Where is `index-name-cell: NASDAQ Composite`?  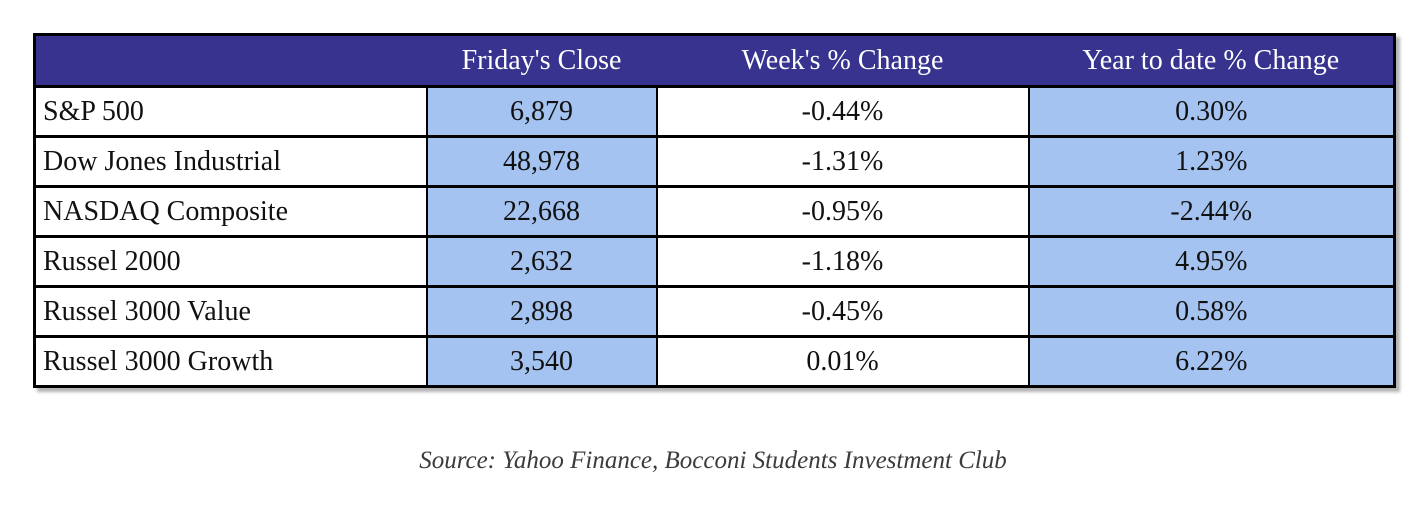
index-name-cell: NASDAQ Composite is located at coordinates (230, 211).